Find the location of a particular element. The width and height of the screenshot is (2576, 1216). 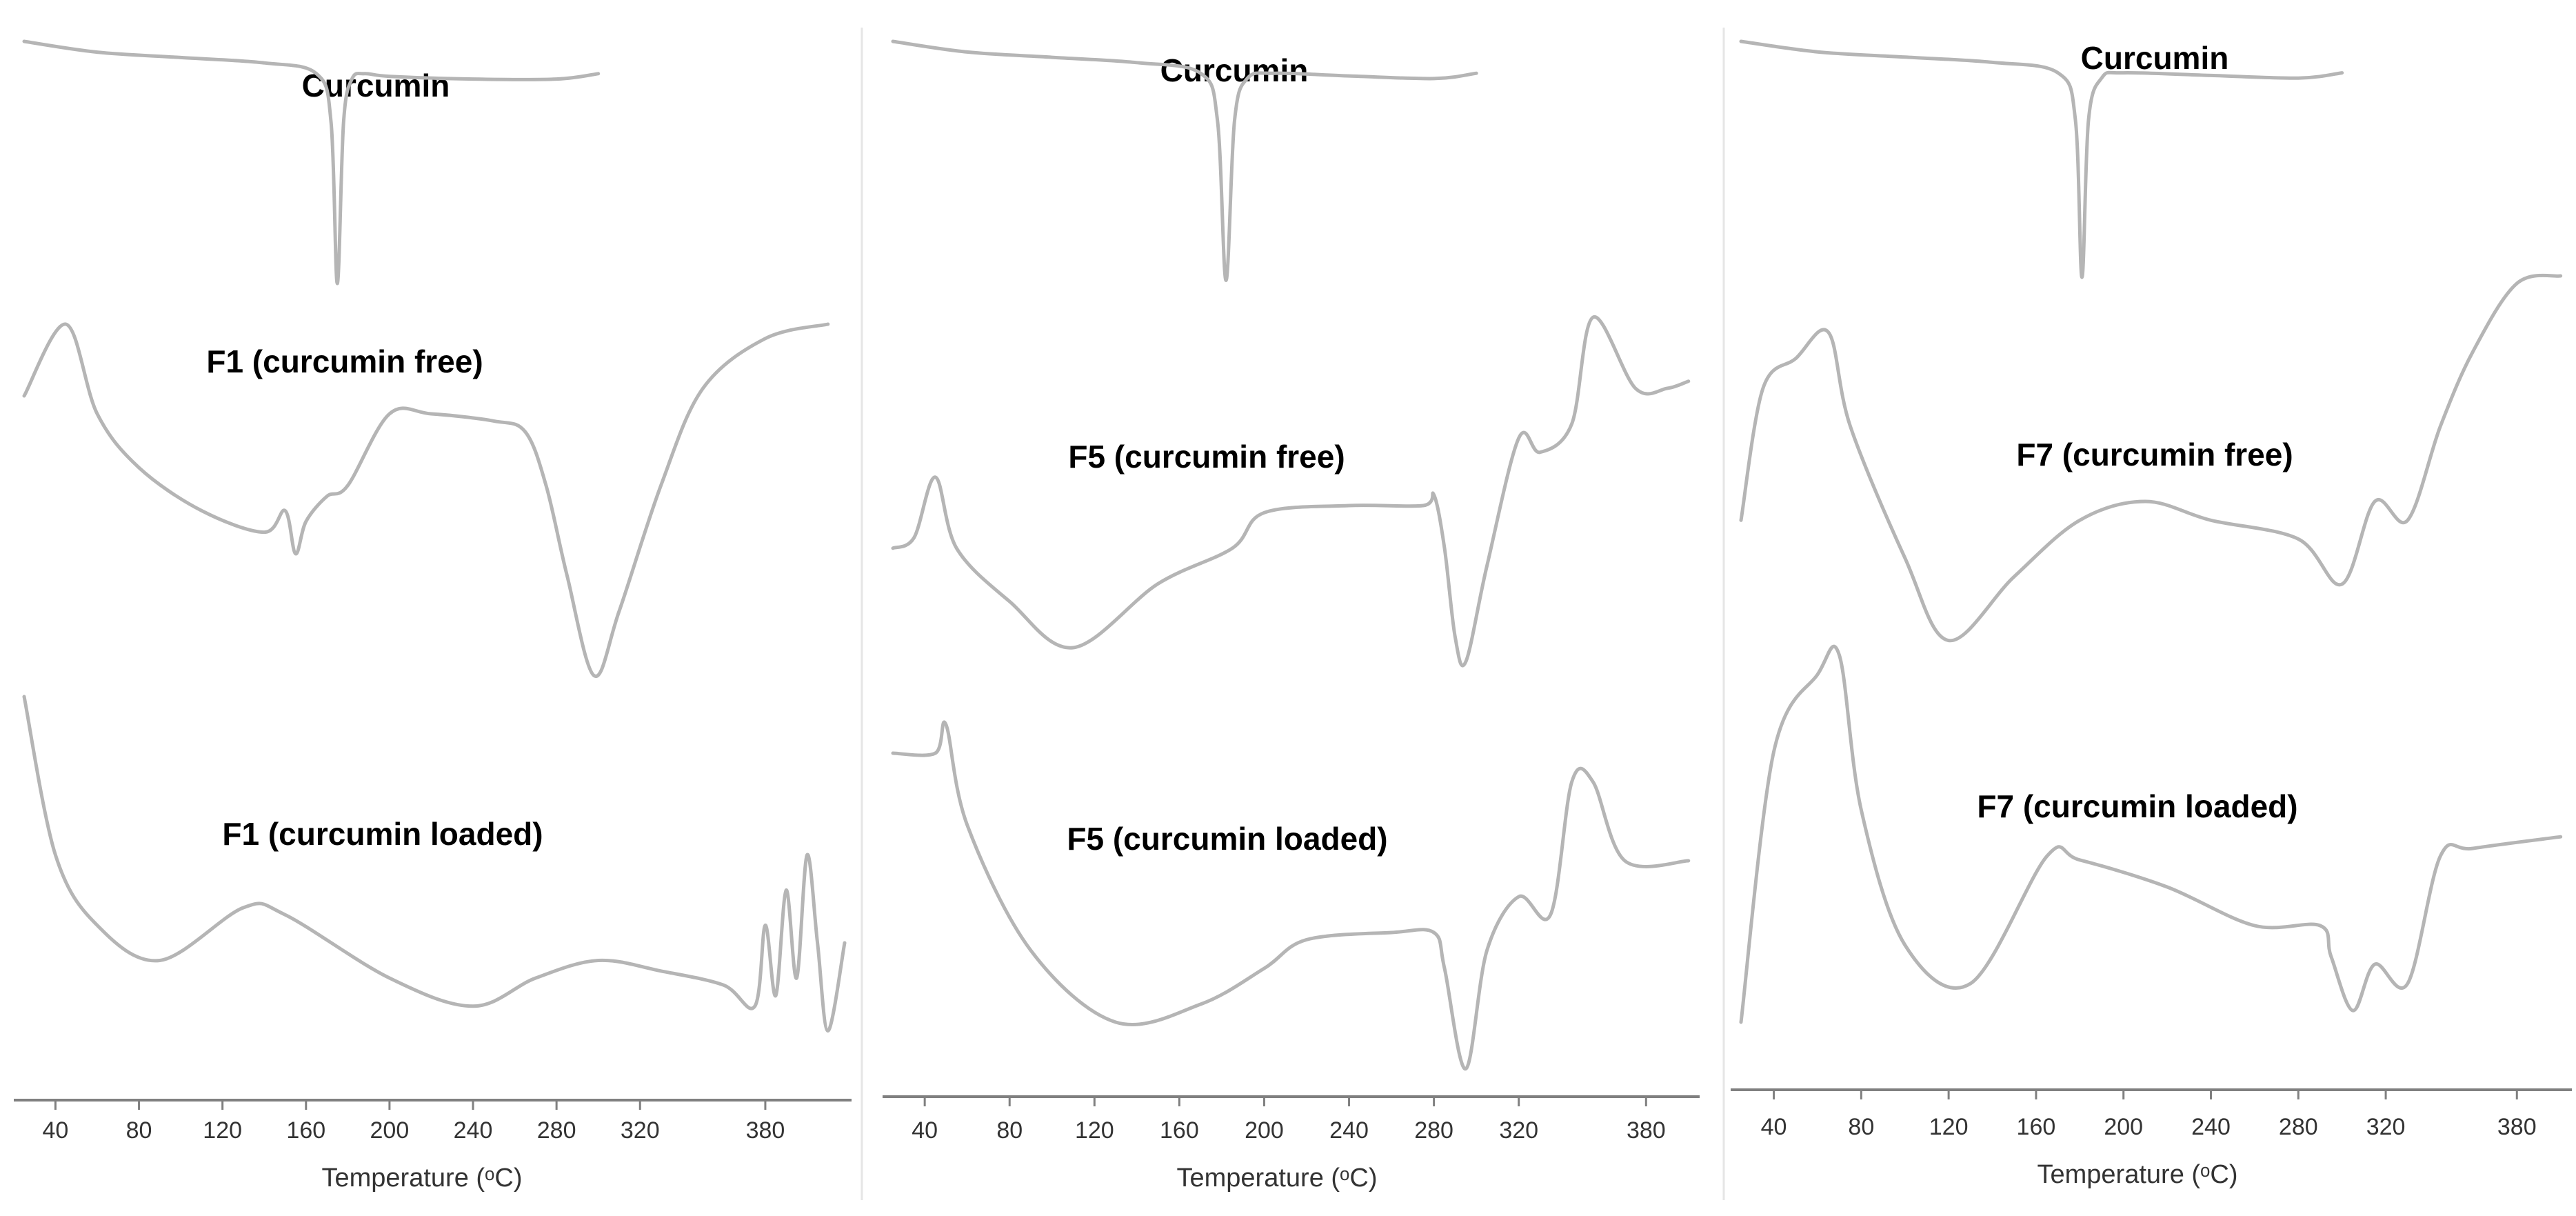

trace-label-f7-loaded: F7 (curcumin loaded) is located at coordinates (2137, 806).